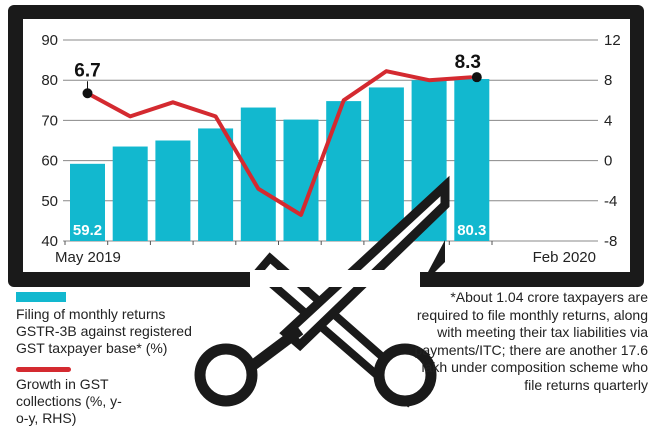 The height and width of the screenshot is (440, 660). What do you see at coordinates (87, 70) in the screenshot?
I see `callout-first: 6.7` at bounding box center [87, 70].